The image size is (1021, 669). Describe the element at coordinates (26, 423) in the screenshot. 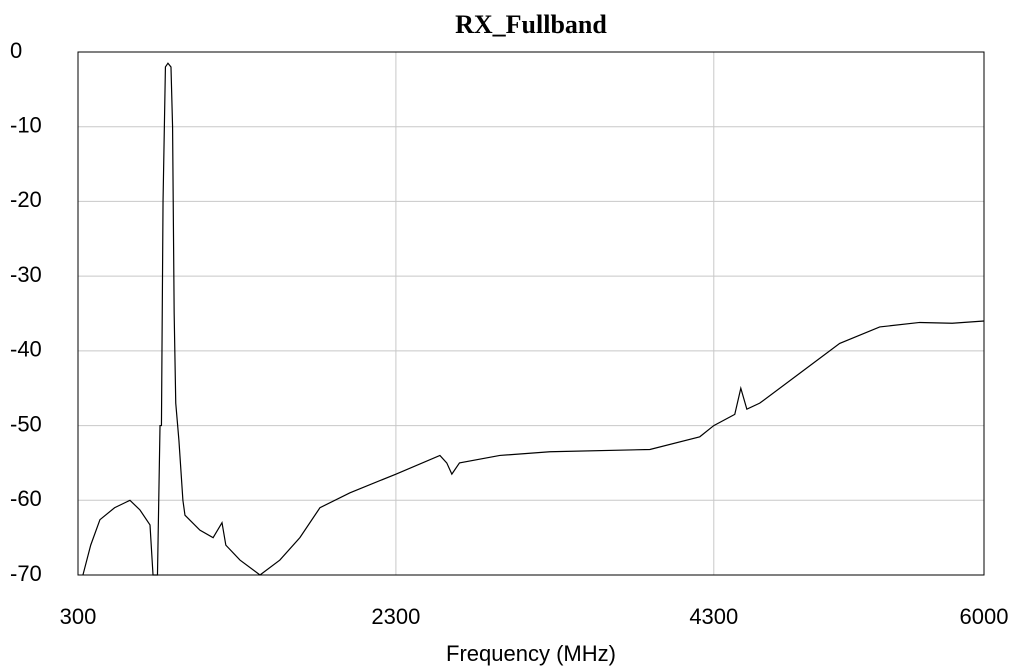

I see `y-tick-label: -50` at that location.